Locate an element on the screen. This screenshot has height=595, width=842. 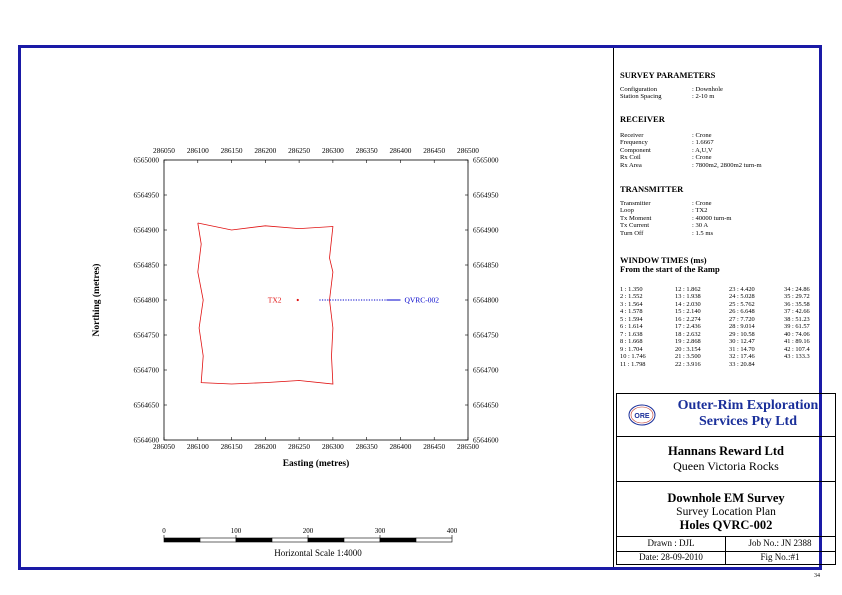
window-time-entry: 34 : 24.86 is located at coordinates (797, 289).